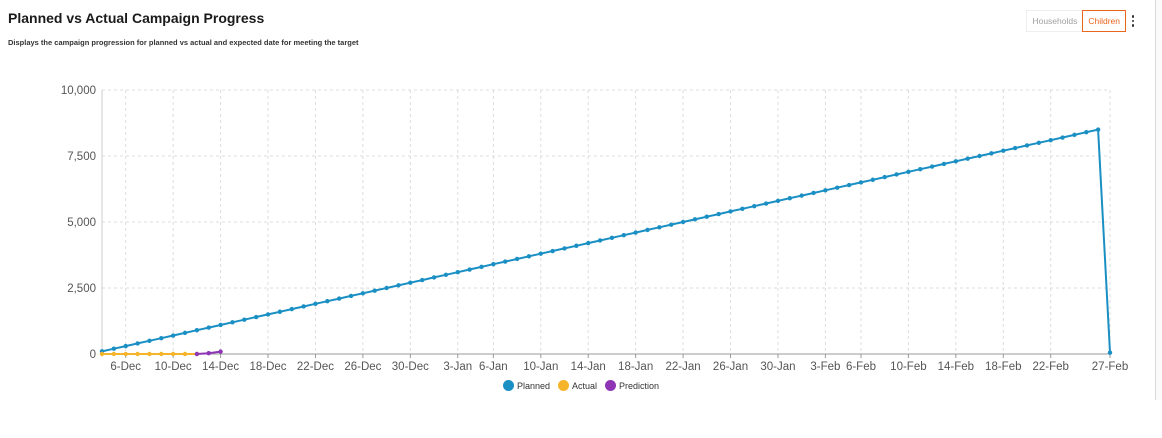  What do you see at coordinates (577, 385) in the screenshot?
I see `legend-item-actual: Actual` at bounding box center [577, 385].